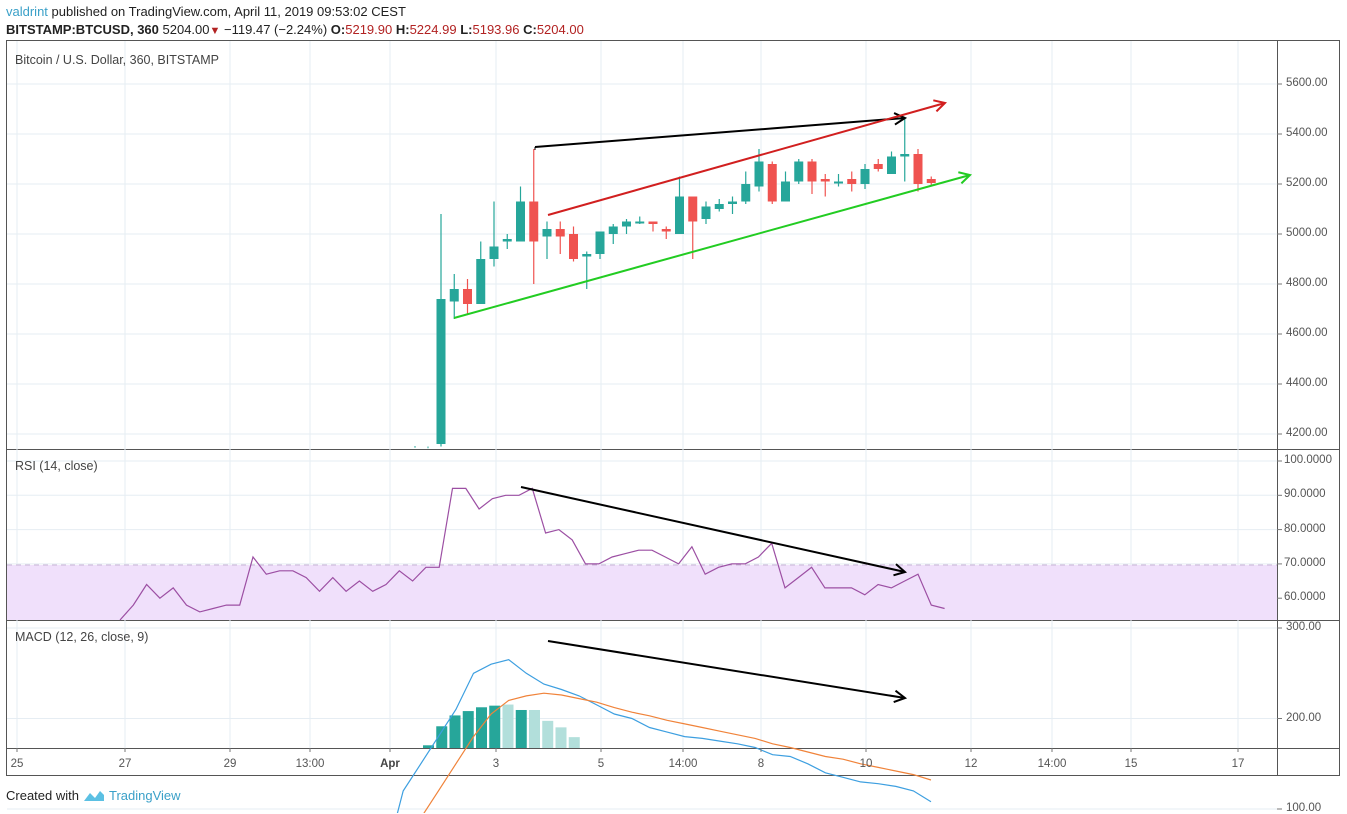  Describe the element at coordinates (496, 764) in the screenshot. I see `time-tick-label: 3` at that location.